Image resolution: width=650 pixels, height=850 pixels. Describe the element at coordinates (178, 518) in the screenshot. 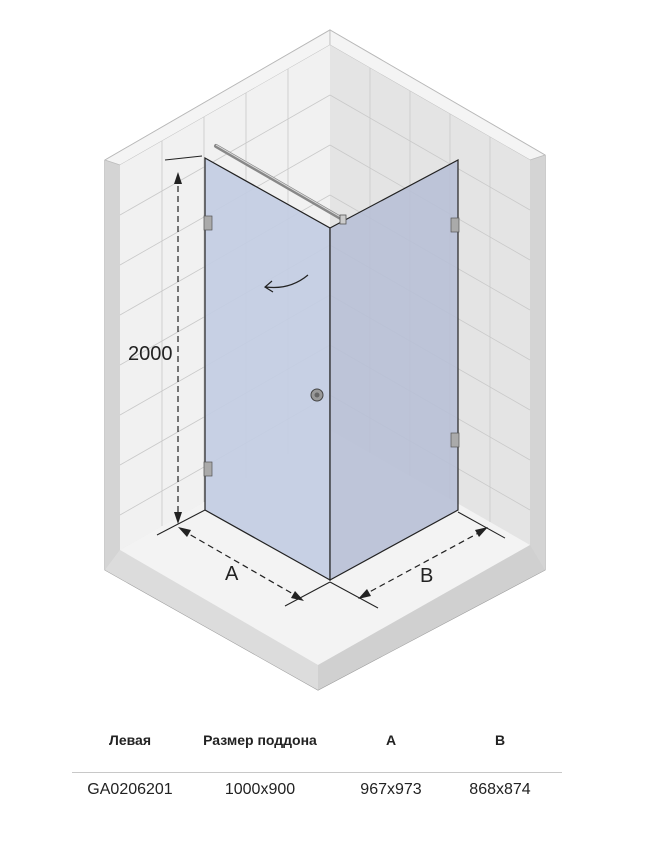

I see `arrowhead-down-icon` at that location.